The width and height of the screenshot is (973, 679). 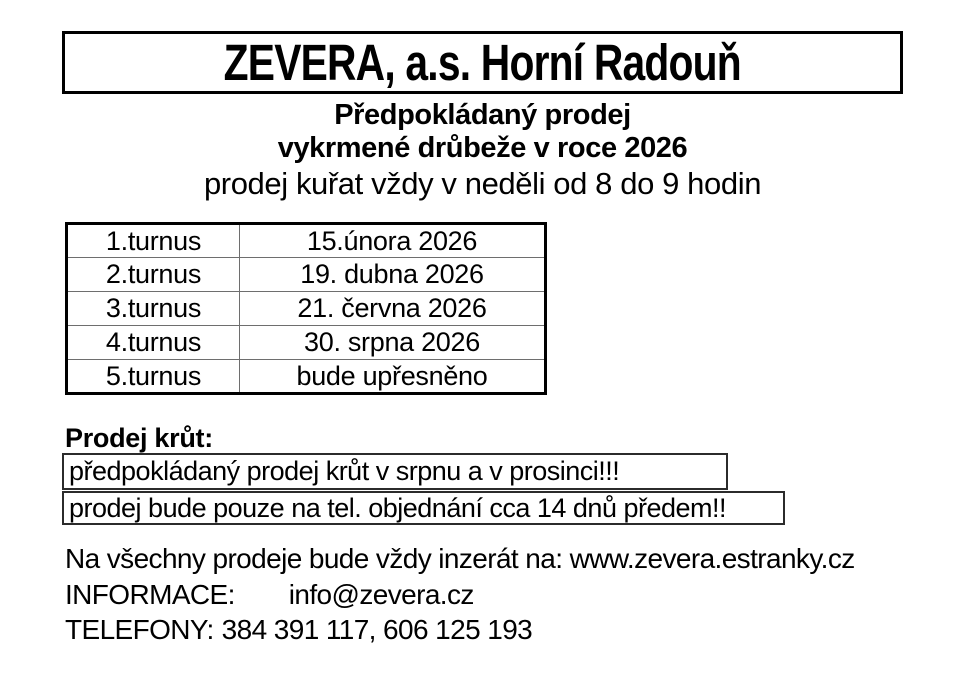 What do you see at coordinates (139, 629) in the screenshot?
I see `phones-label: TELEFONY:` at bounding box center [139, 629].